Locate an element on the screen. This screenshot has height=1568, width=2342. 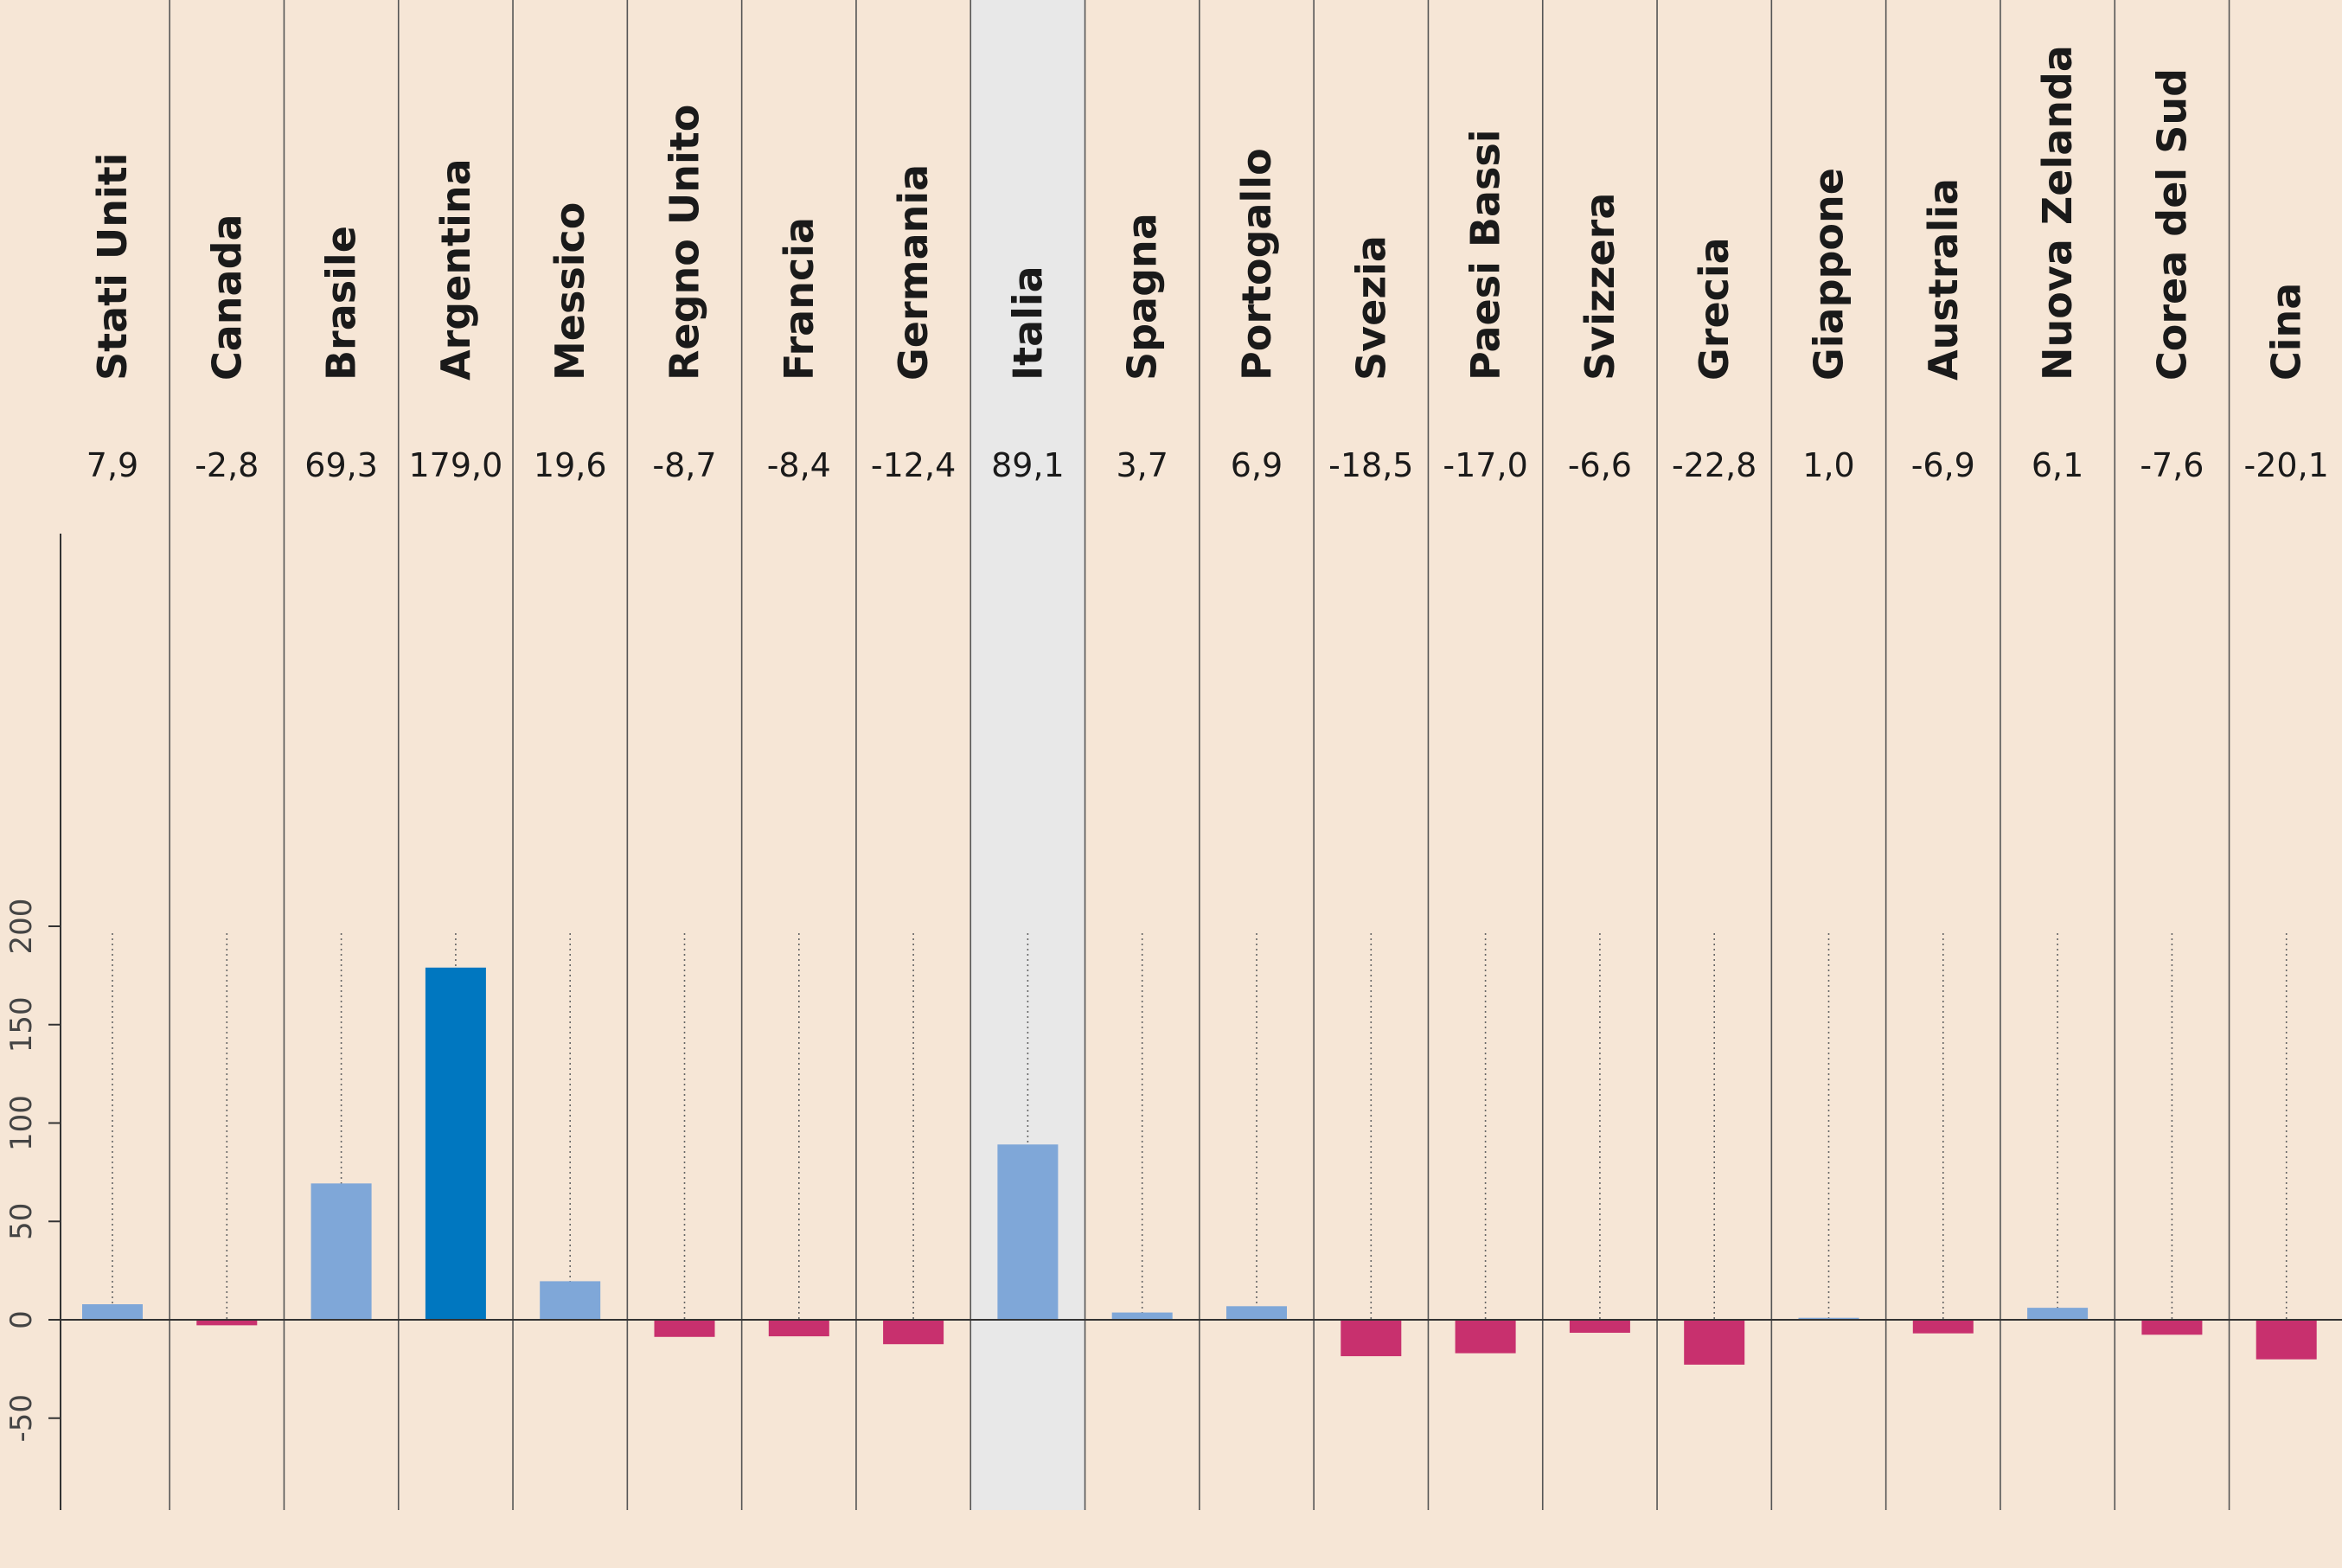
bar-stati-uniti is located at coordinates (112, 1312).